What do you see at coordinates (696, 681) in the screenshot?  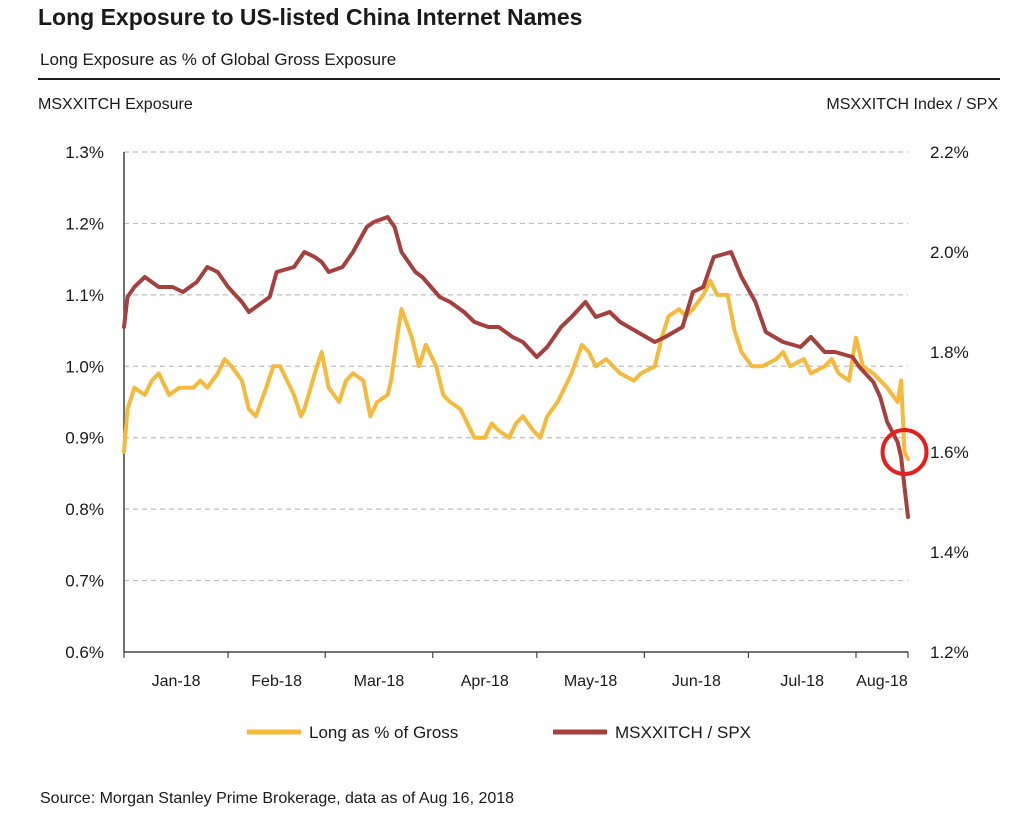 I see `x-tick-label: Jun-18` at bounding box center [696, 681].